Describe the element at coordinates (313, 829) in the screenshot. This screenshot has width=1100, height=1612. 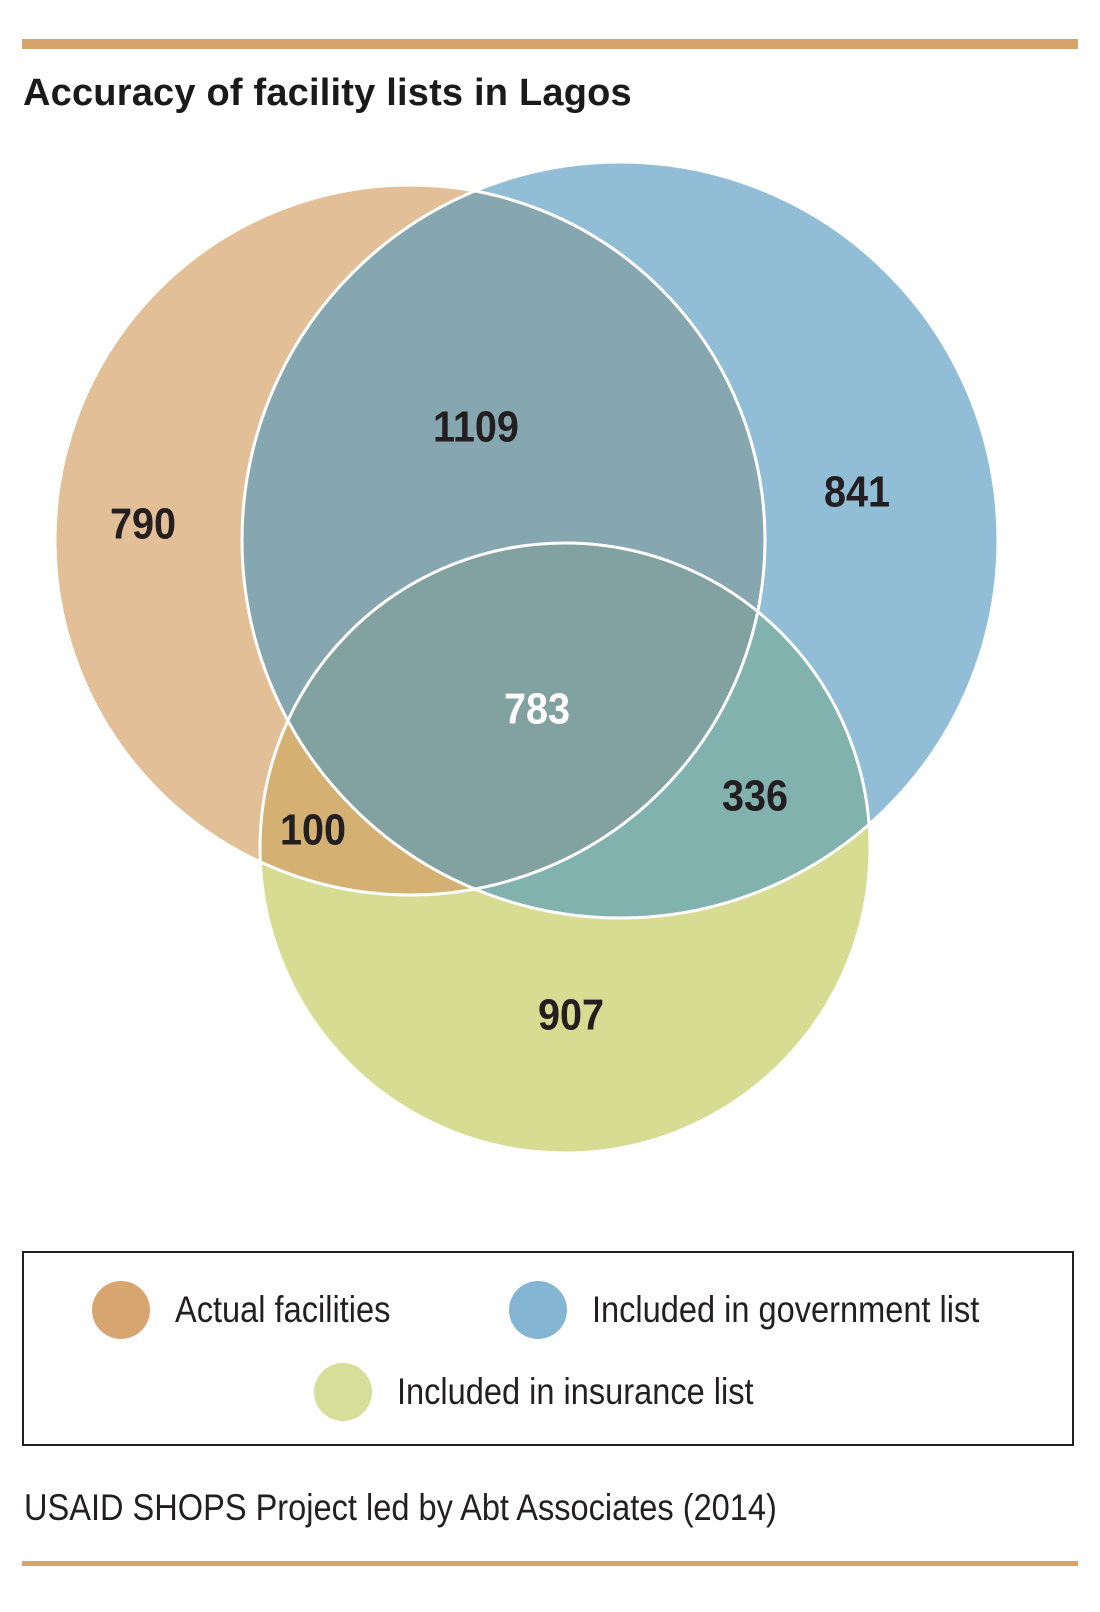
I see `count-actual-insurance: 100` at that location.